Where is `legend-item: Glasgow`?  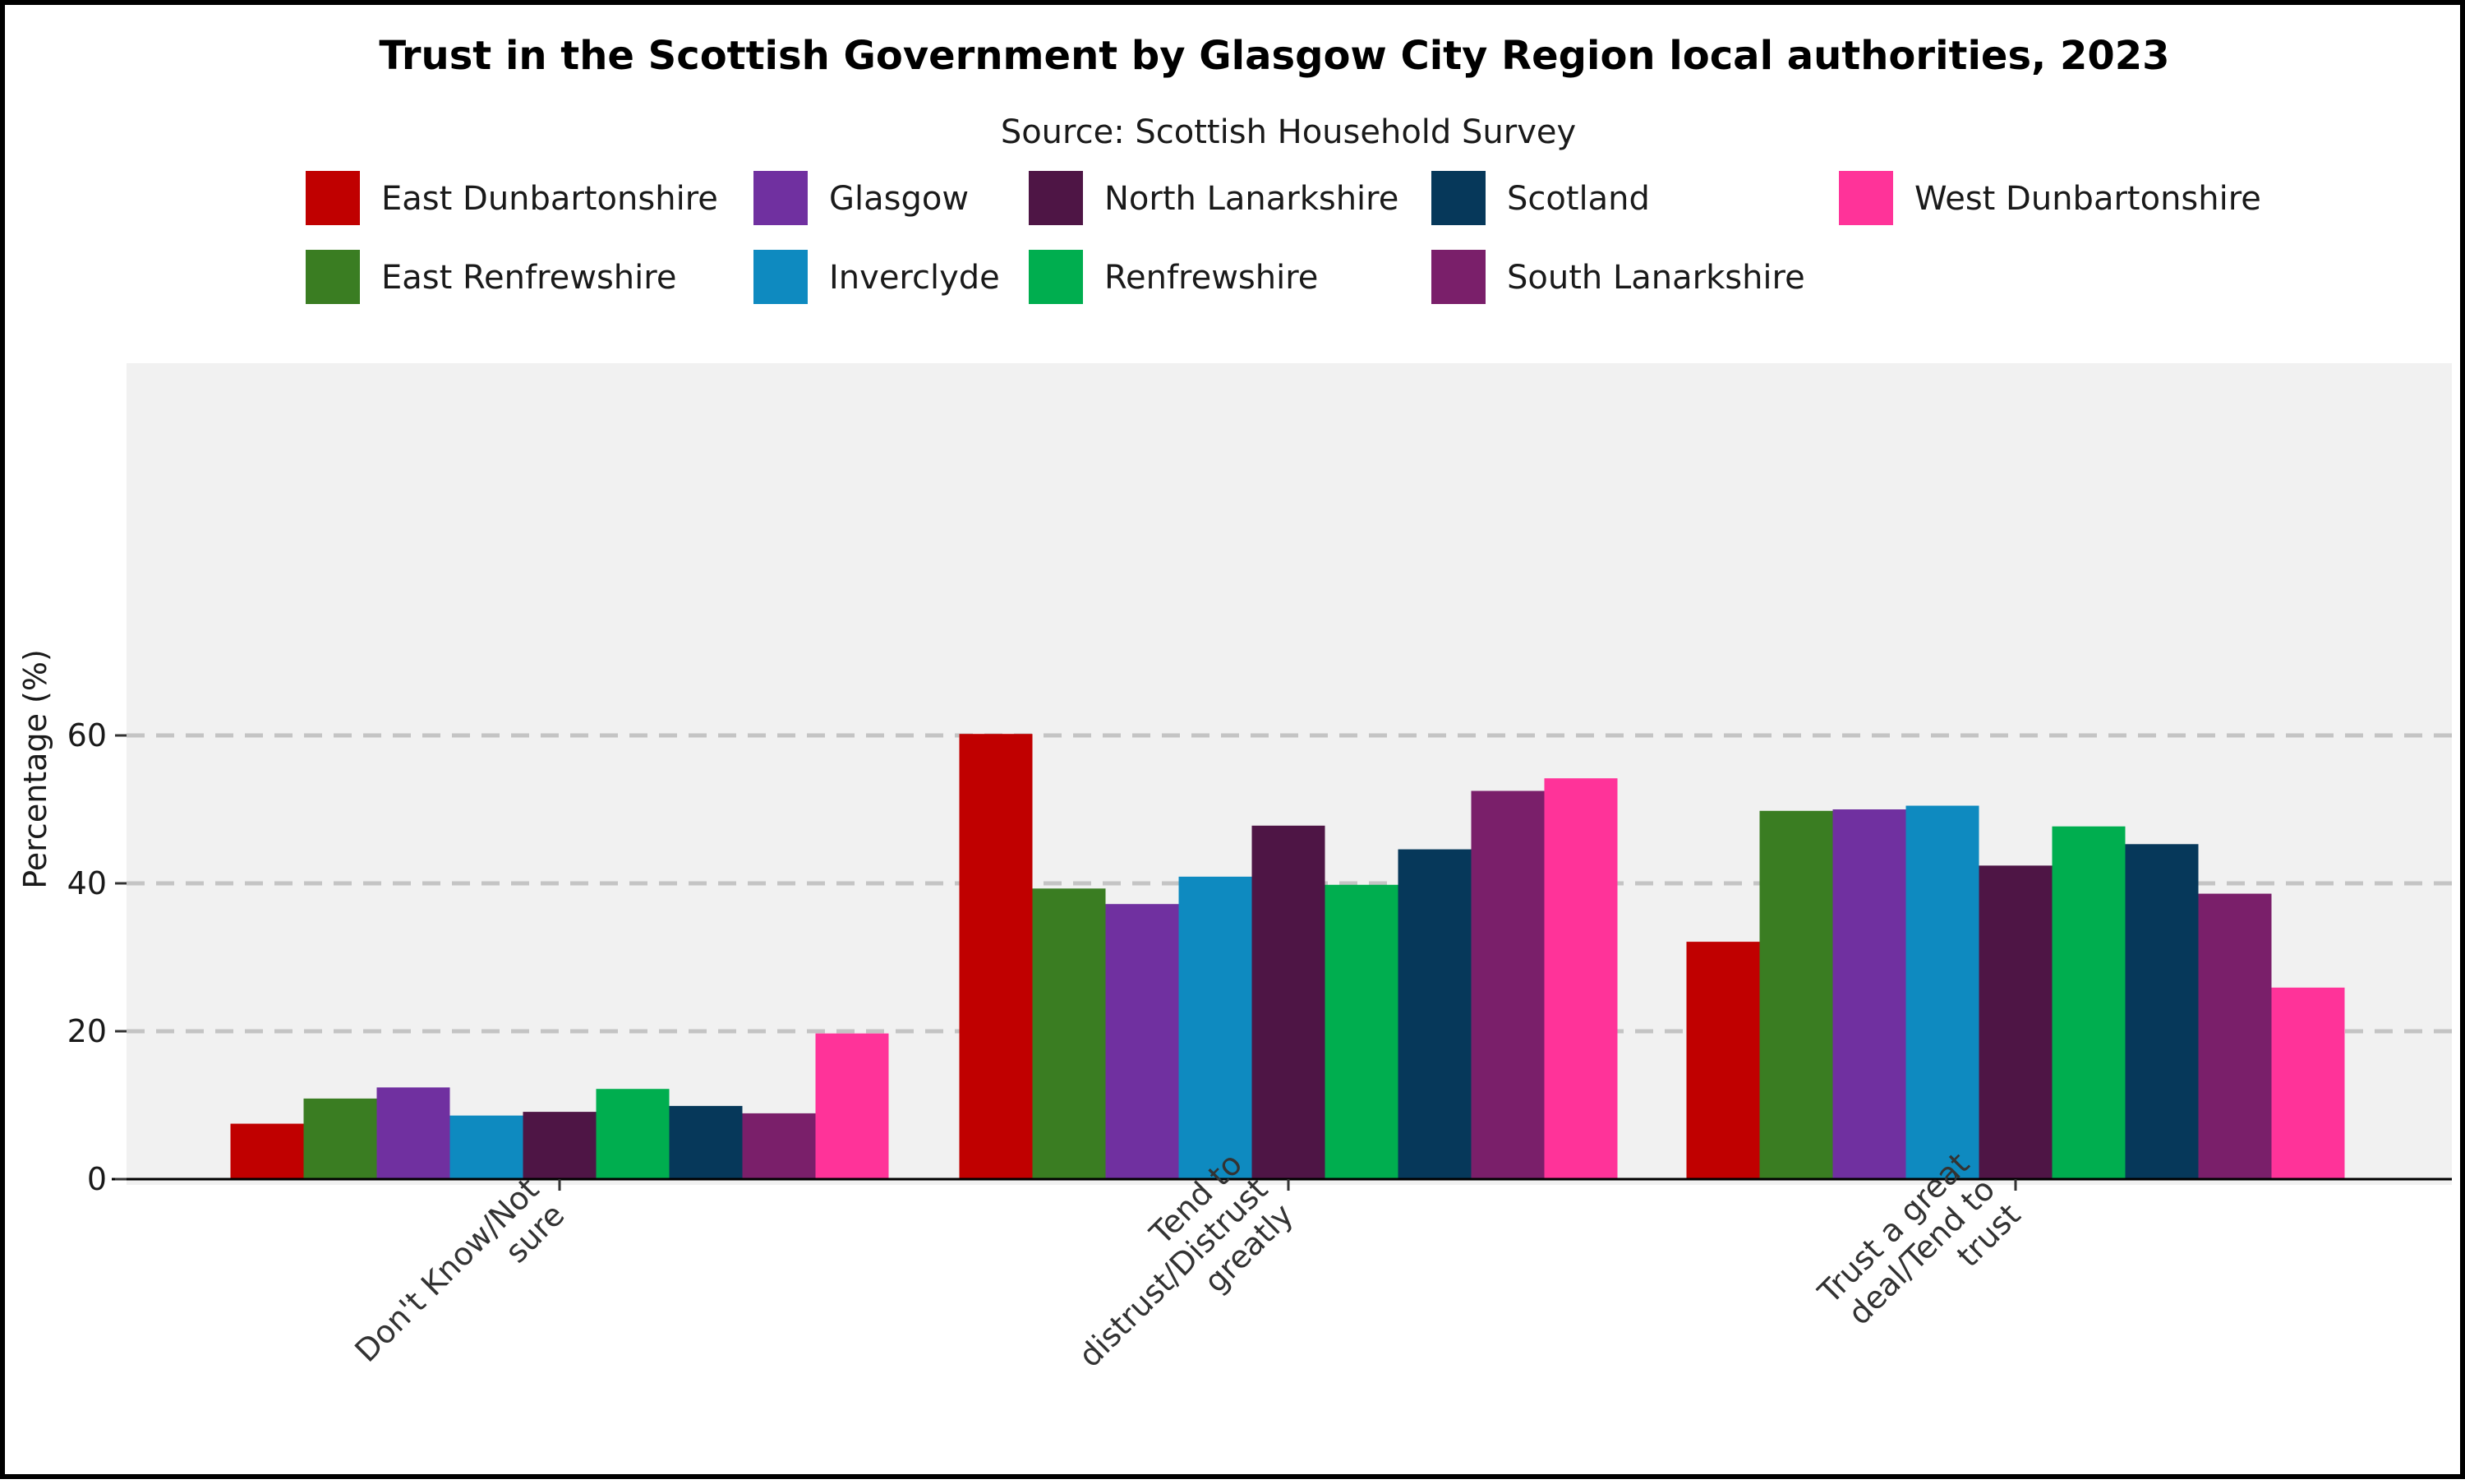 legend-item: Glasgow is located at coordinates (861, 198).